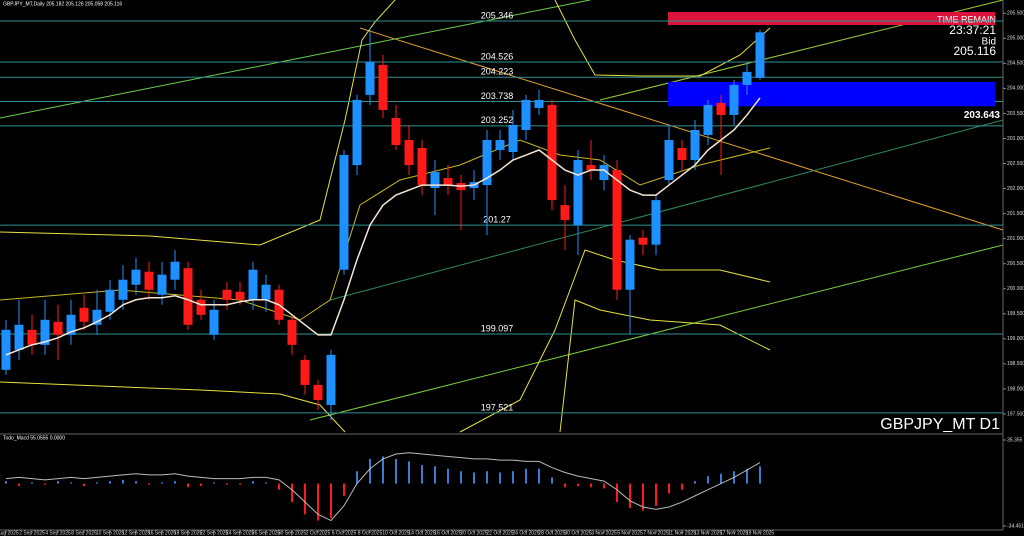  Describe the element at coordinates (473, 533) in the screenshot. I see `x-tick-label: 20 Oct 2025` at that location.